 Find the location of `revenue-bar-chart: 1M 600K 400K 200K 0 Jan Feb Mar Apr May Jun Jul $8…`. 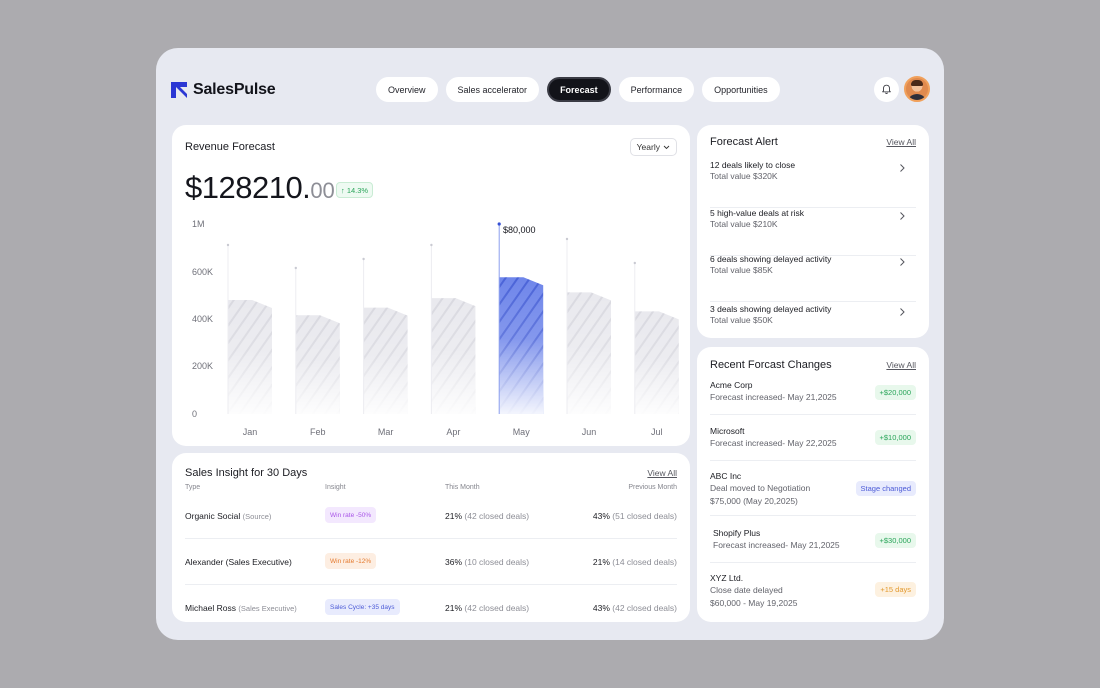

revenue-bar-chart: 1M 600K 400K 200K 0 Jan Feb Mar Apr May Jun Jul $8… is located at coordinates (435, 328).